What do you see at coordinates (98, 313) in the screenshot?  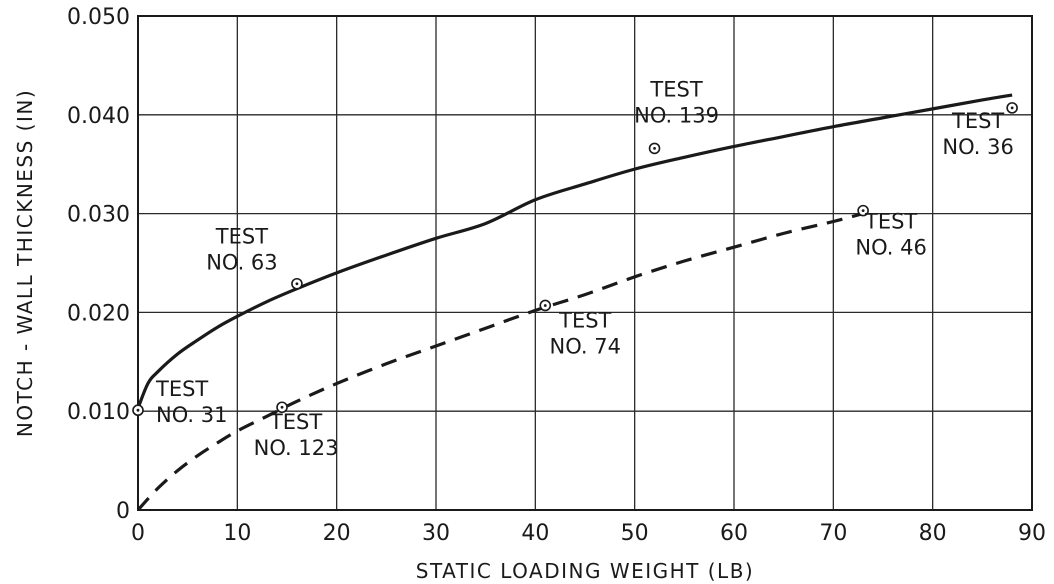 I see `y-tick-label: 0.020` at bounding box center [98, 313].